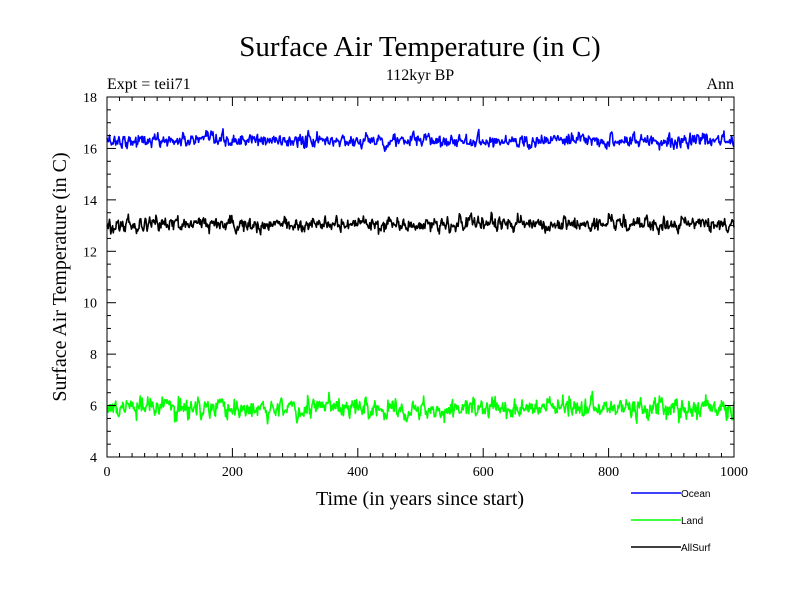 The height and width of the screenshot is (600, 800). Describe the element at coordinates (608, 472) in the screenshot. I see `x-tick-label: 800` at that location.